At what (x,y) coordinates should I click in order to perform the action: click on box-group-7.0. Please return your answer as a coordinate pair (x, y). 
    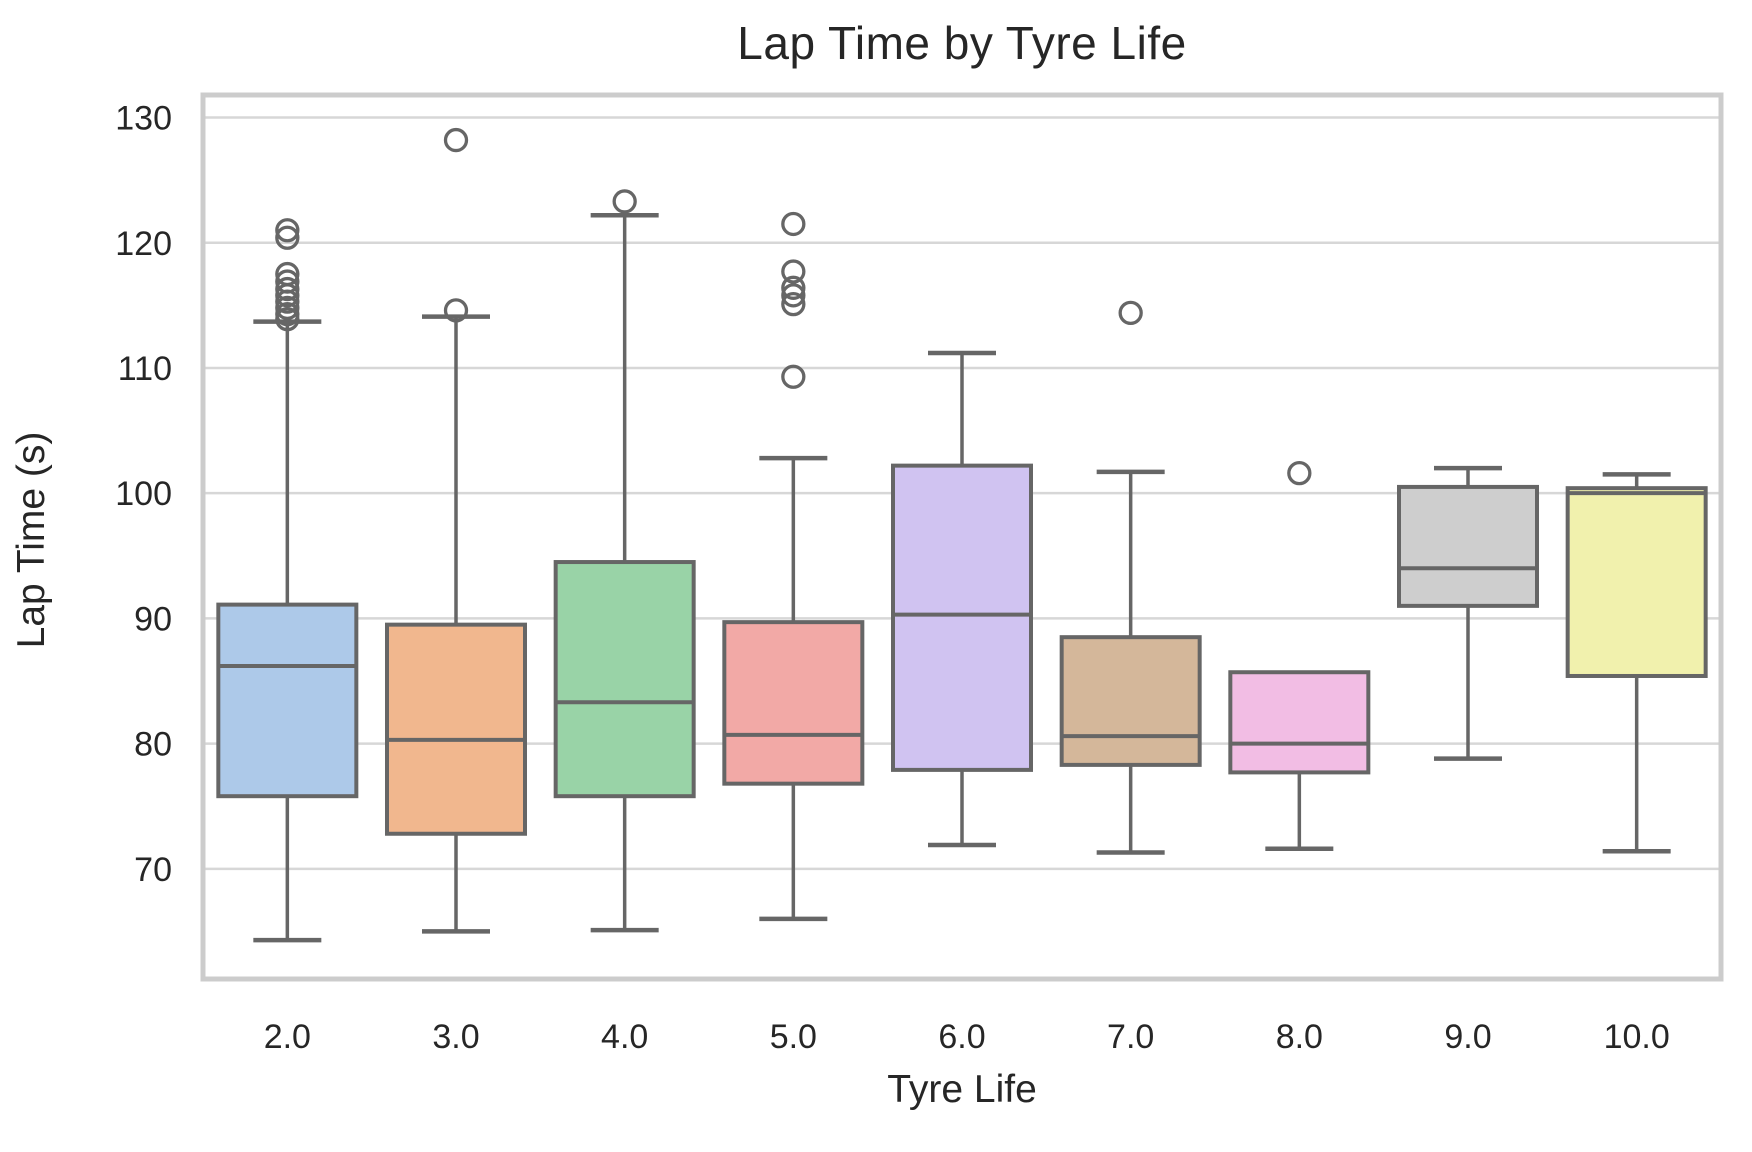
    Looking at the image, I should click on (1130, 577).